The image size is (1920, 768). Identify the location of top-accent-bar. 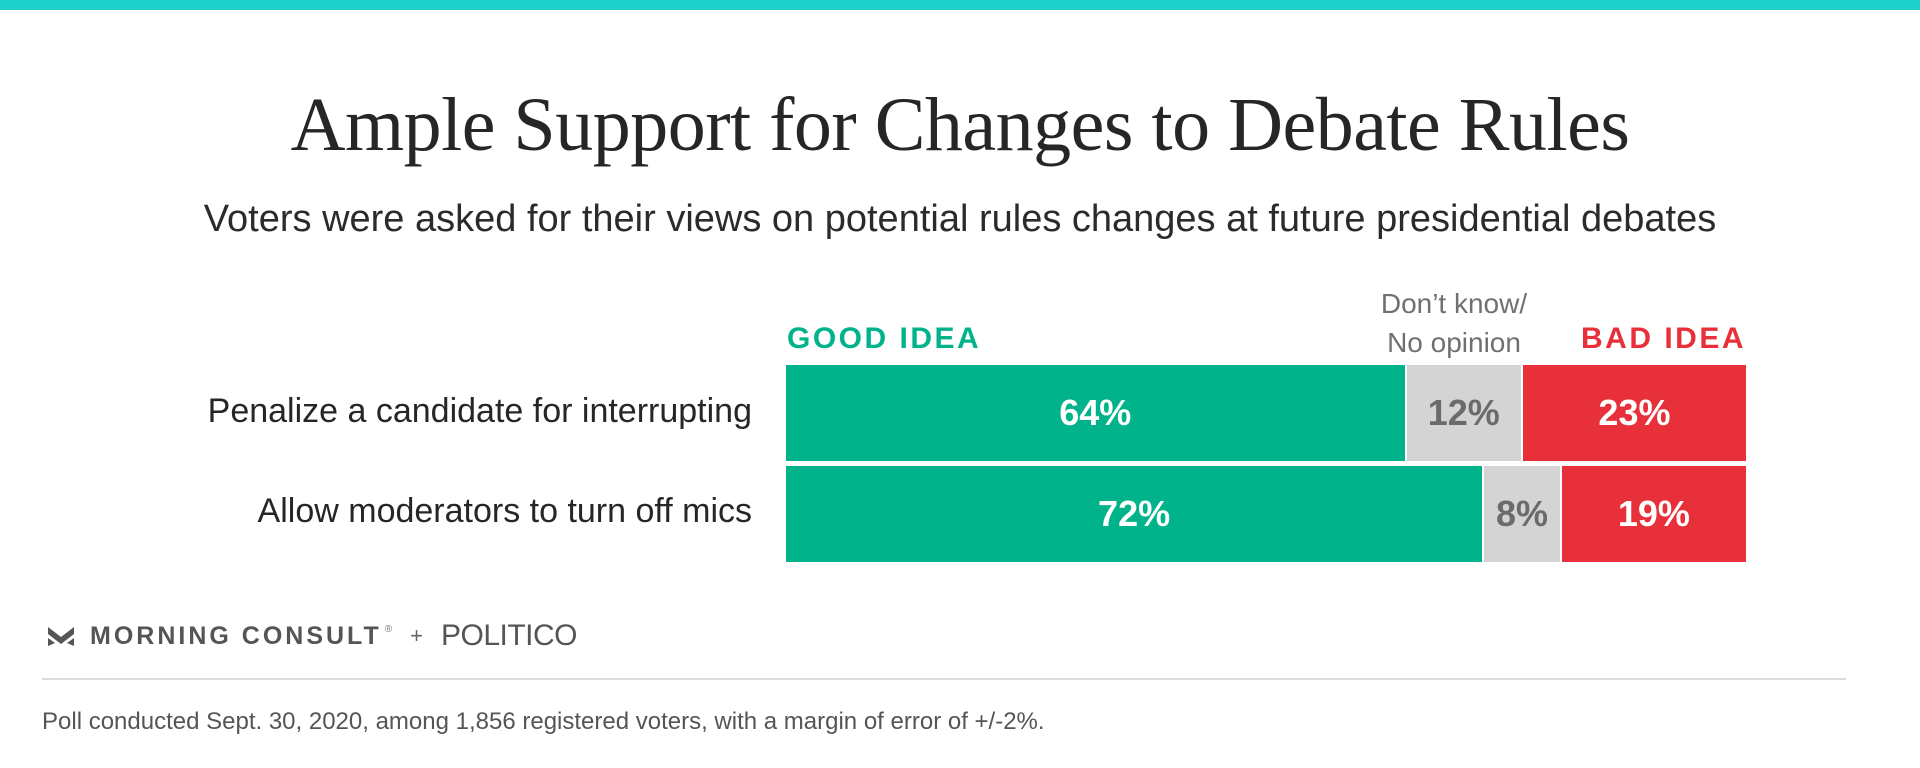
(960, 5).